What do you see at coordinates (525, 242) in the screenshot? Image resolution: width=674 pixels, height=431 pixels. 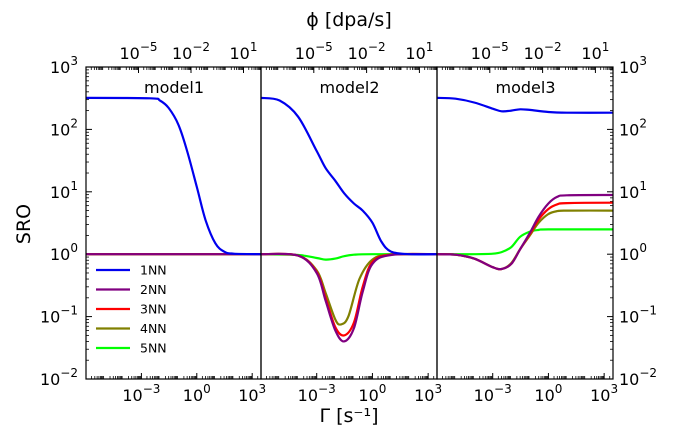 I see `series-line-model3-5NN` at bounding box center [525, 242].